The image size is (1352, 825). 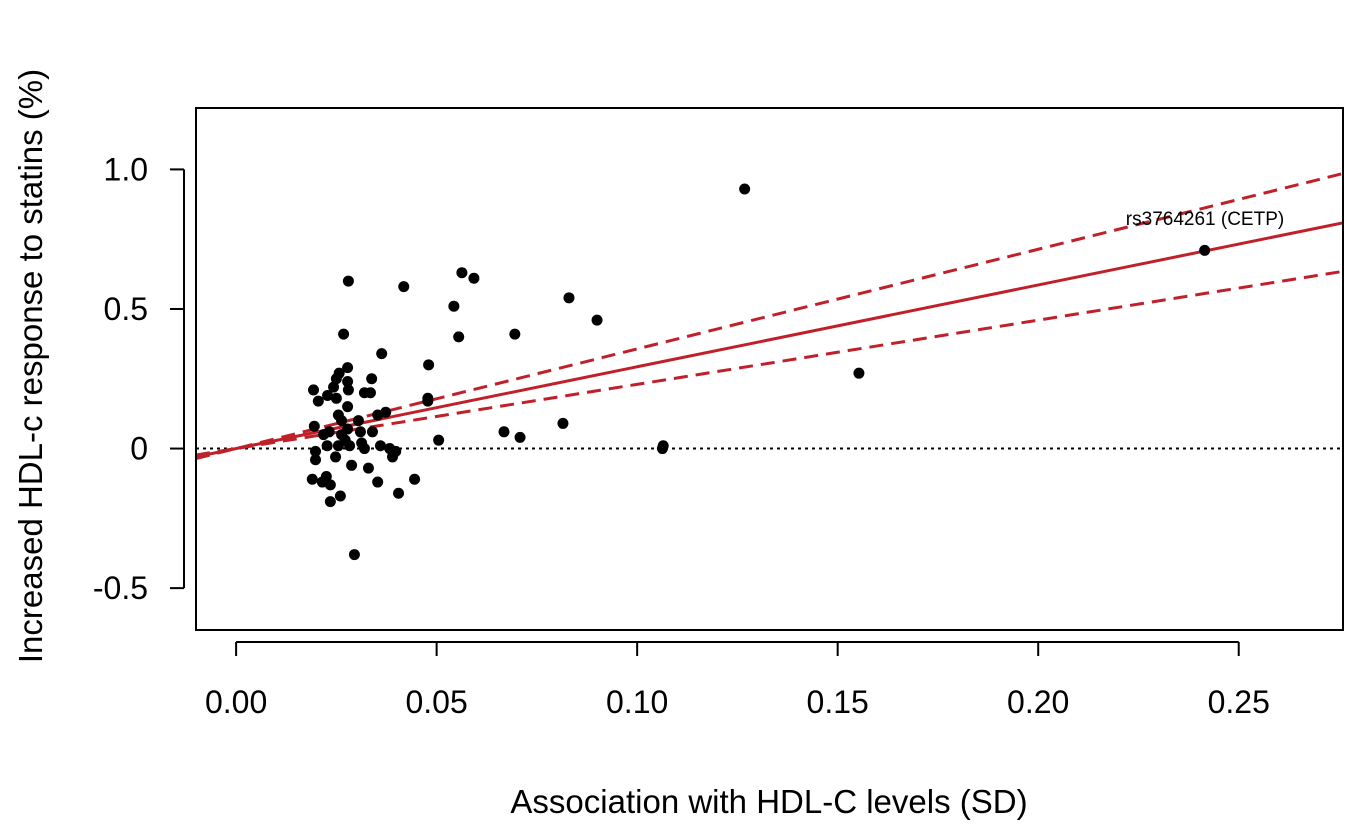 I want to click on x-tick-label: 0.25, so click(x=1239, y=702).